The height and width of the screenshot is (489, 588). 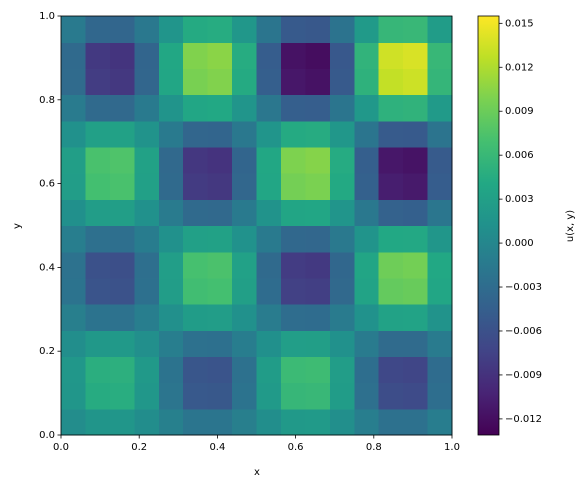 What do you see at coordinates (47, 351) in the screenshot?
I see `y-tick-label: 0.2` at bounding box center [47, 351].